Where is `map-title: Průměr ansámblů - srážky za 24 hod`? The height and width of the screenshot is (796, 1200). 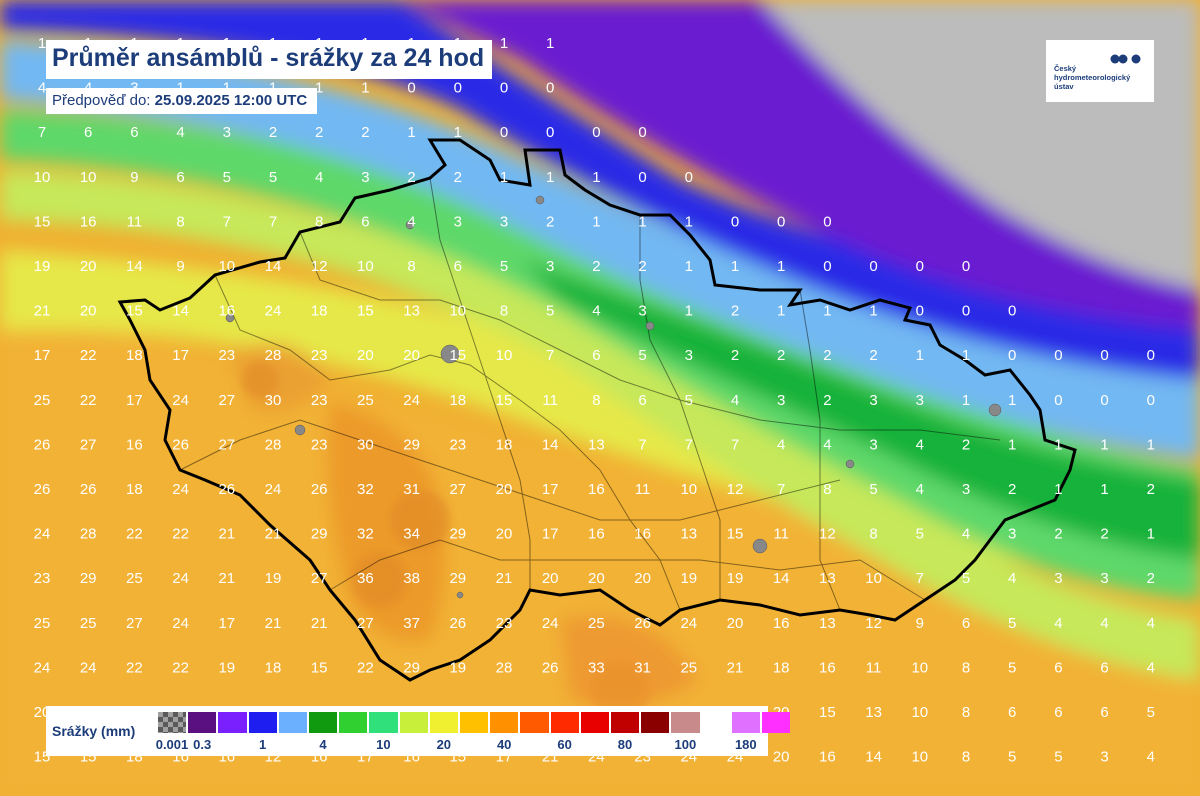 map-title: Průměr ansámblů - srážky za 24 hod is located at coordinates (269, 59).